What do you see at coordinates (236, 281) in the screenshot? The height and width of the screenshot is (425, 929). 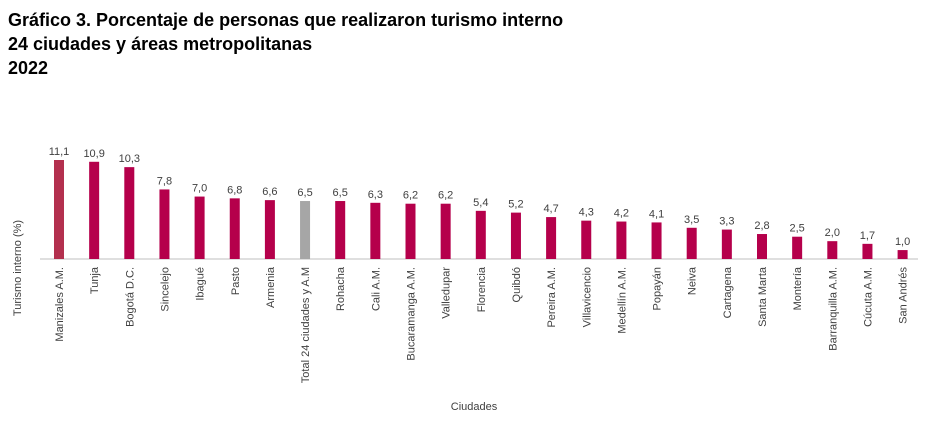 I see `x-tick-label-5: Pasto` at bounding box center [236, 281].